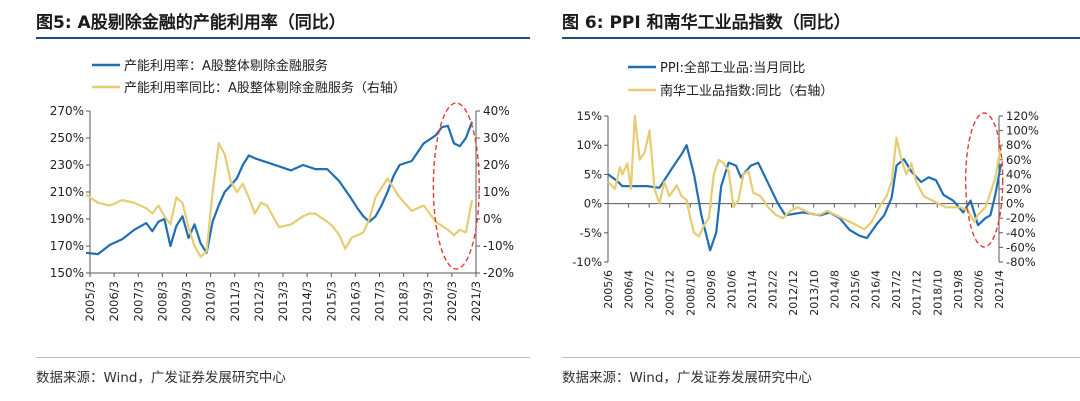  Describe the element at coordinates (687, 378) in the screenshot. I see `figure-6-source: 数据来源：Wind，广发证券发展研究中心` at that location.